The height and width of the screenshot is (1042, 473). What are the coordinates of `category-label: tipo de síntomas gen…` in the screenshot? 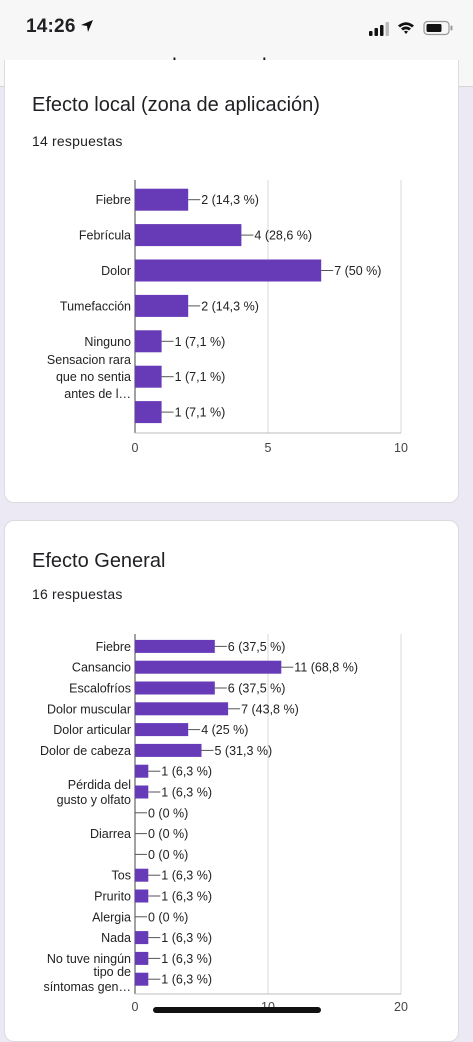 It's located at (87, 979).